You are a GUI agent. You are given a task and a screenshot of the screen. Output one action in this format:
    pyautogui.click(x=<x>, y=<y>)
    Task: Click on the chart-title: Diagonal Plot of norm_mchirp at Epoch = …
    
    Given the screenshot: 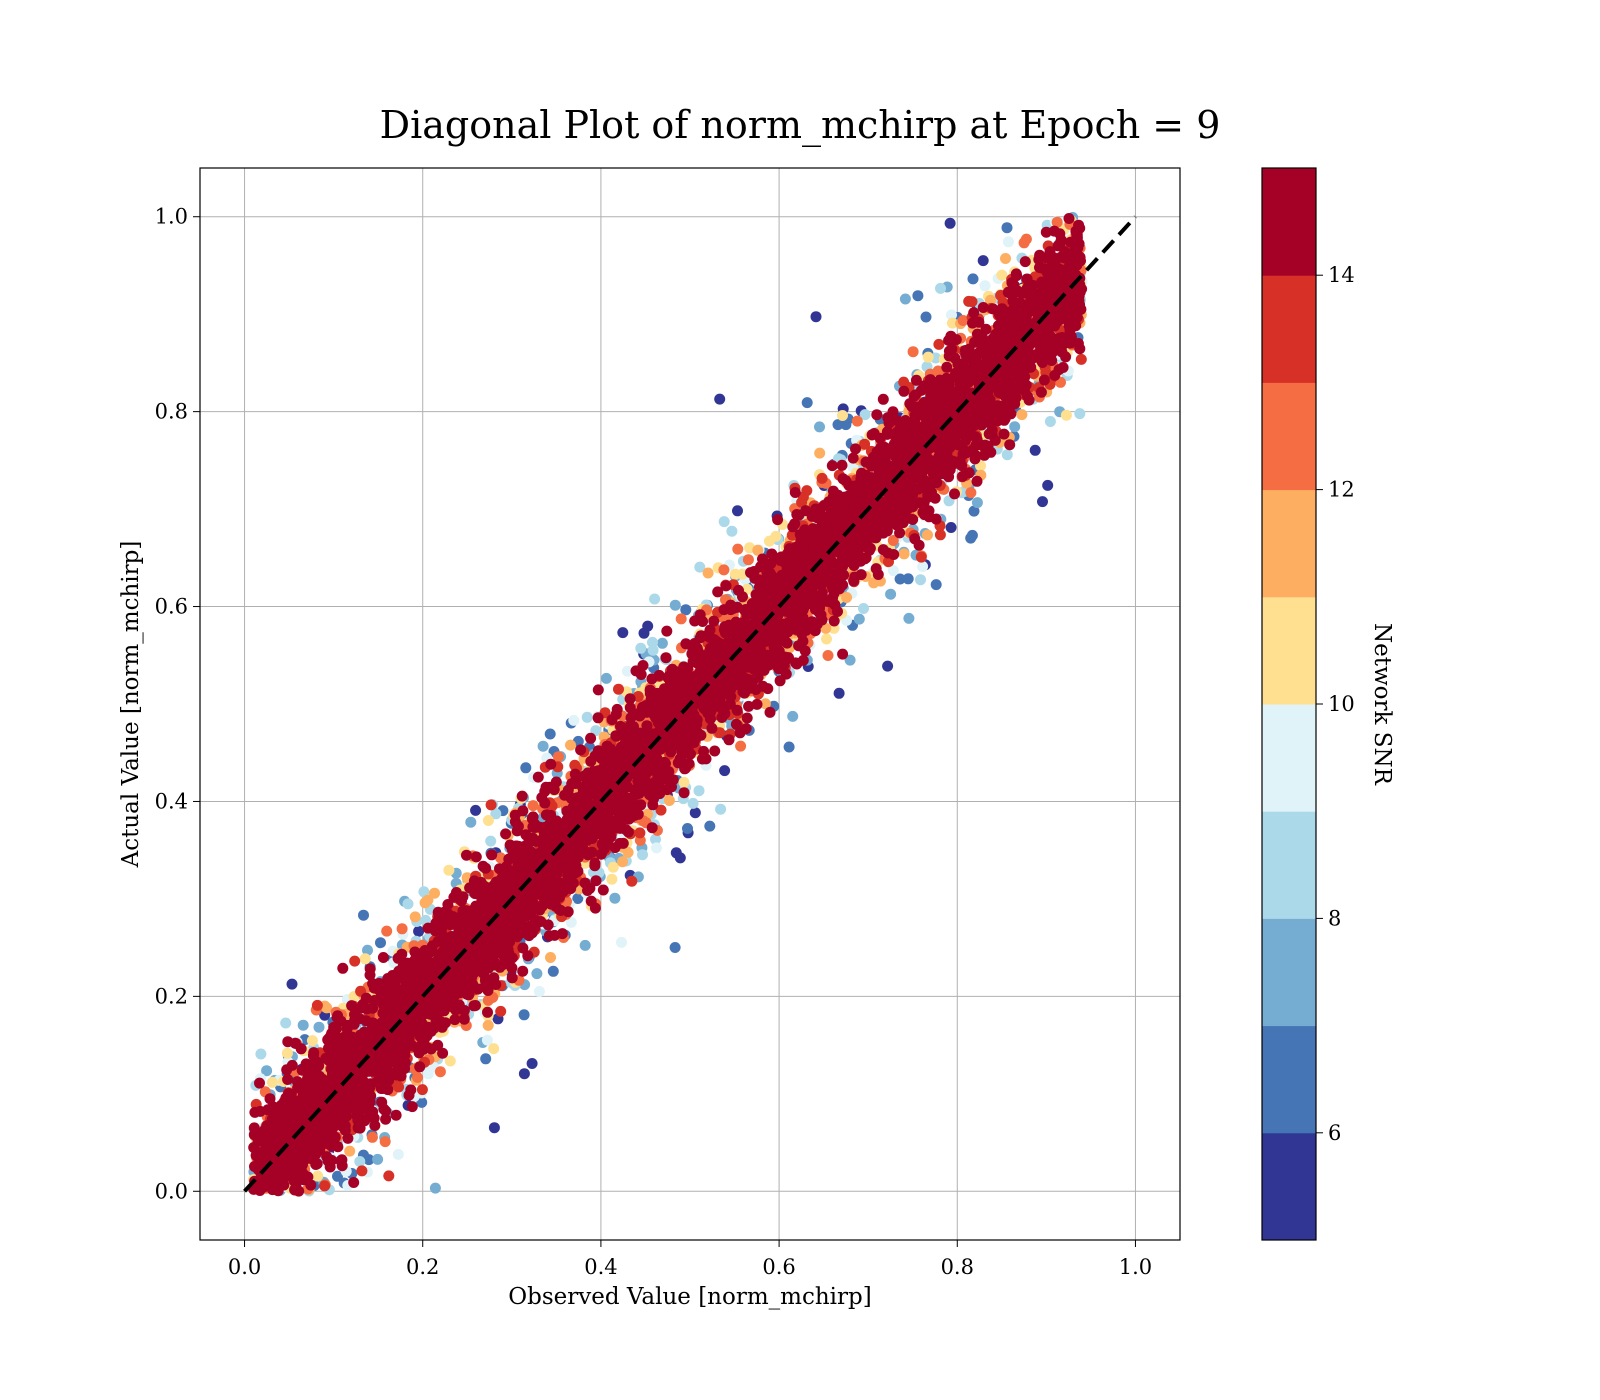 What is the action you would take?
    pyautogui.click(x=800, y=125)
    